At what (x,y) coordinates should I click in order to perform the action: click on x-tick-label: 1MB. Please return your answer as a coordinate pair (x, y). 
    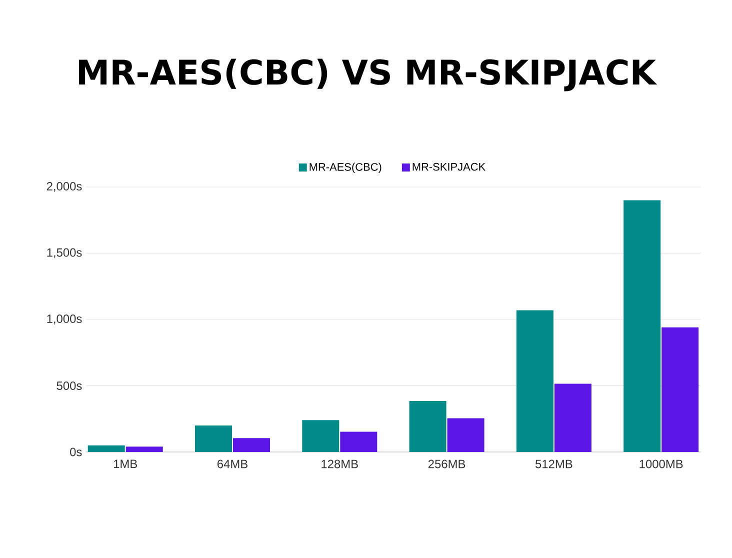
    Looking at the image, I should click on (126, 464).